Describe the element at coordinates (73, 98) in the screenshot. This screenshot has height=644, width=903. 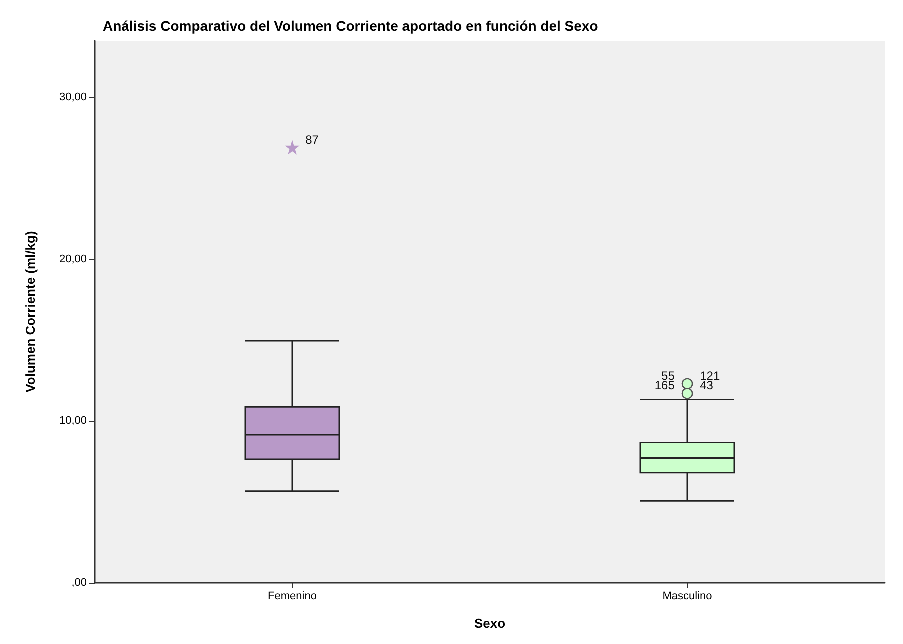
I see `y-tick-label: 30,00` at that location.